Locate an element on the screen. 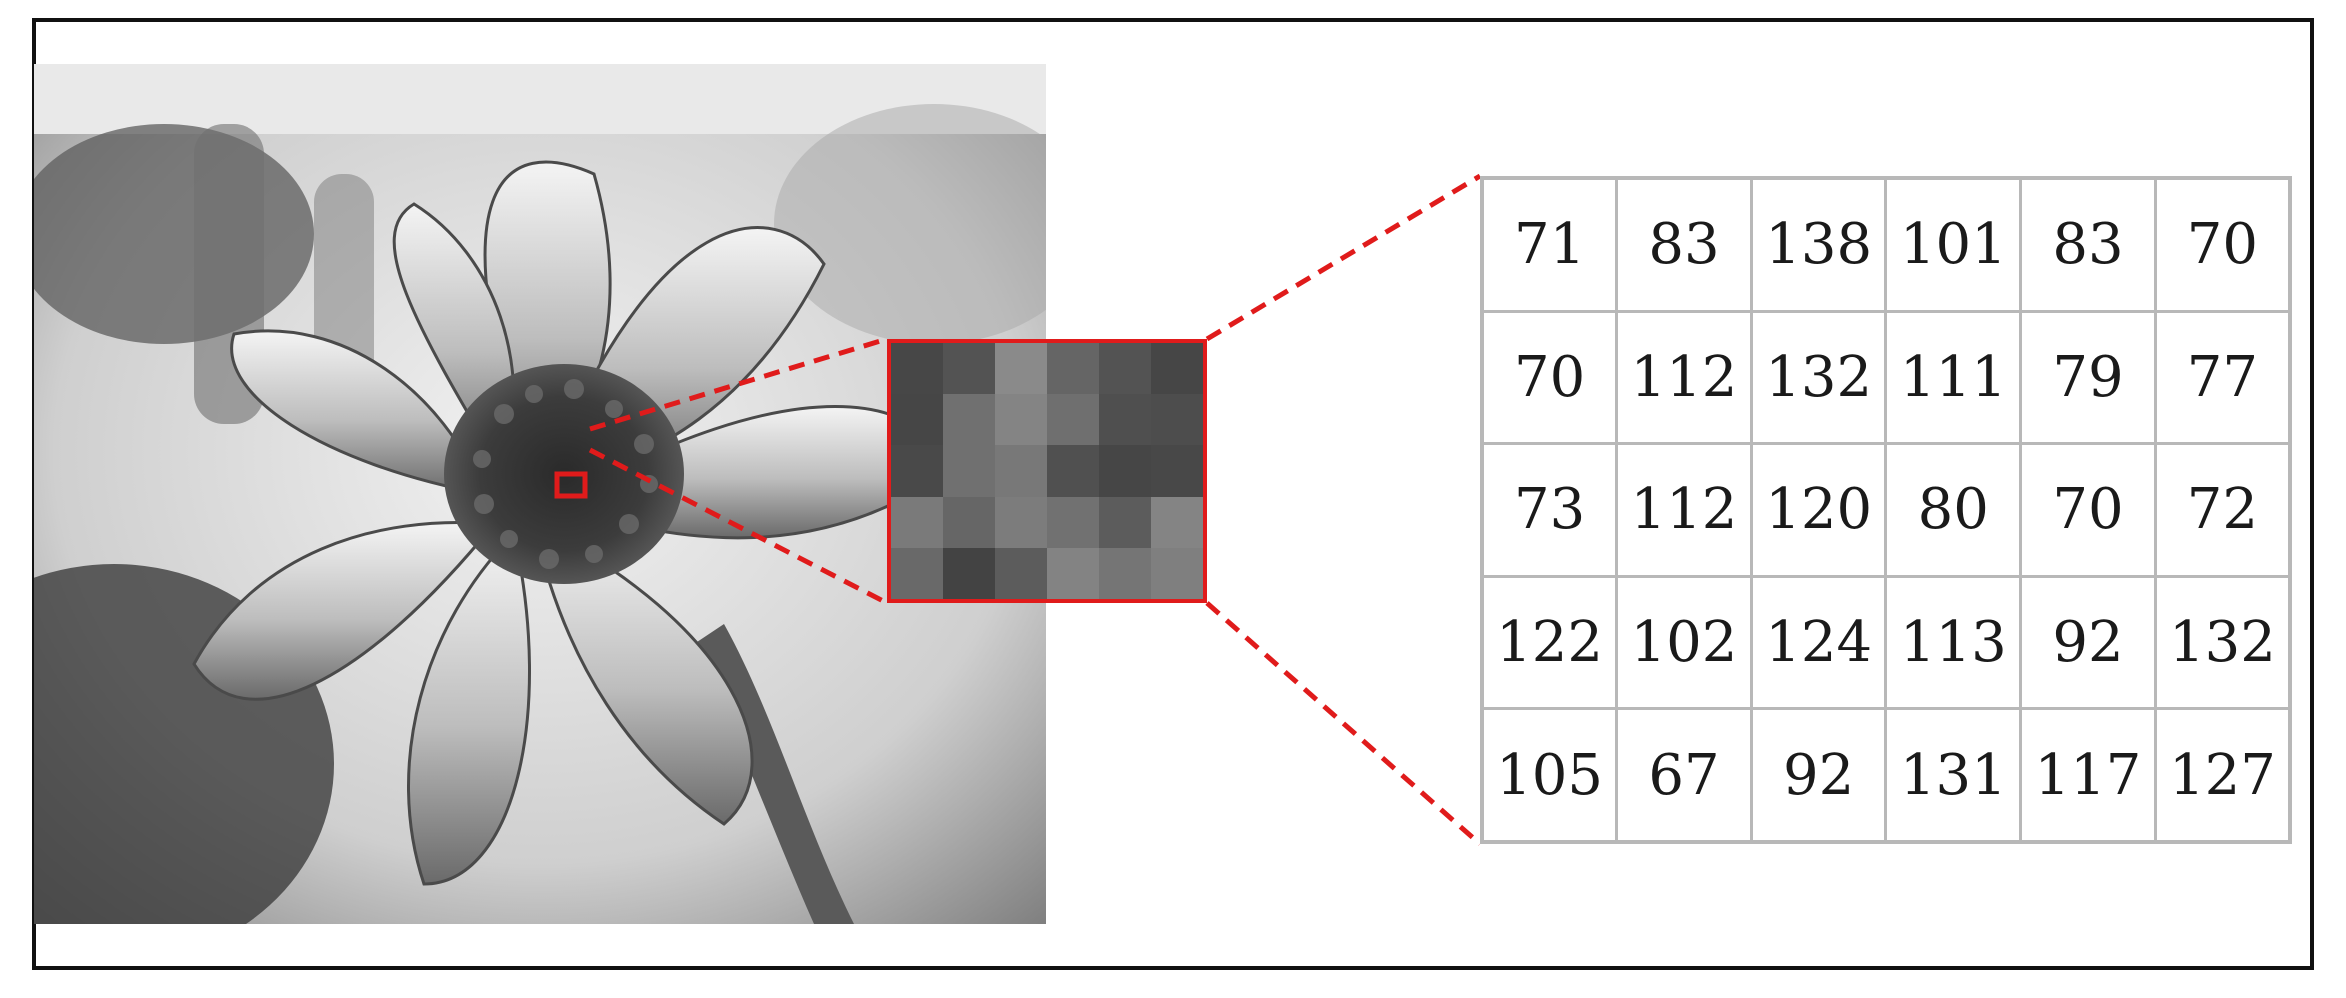  matrix-cell: 67 is located at coordinates (1684, 775).